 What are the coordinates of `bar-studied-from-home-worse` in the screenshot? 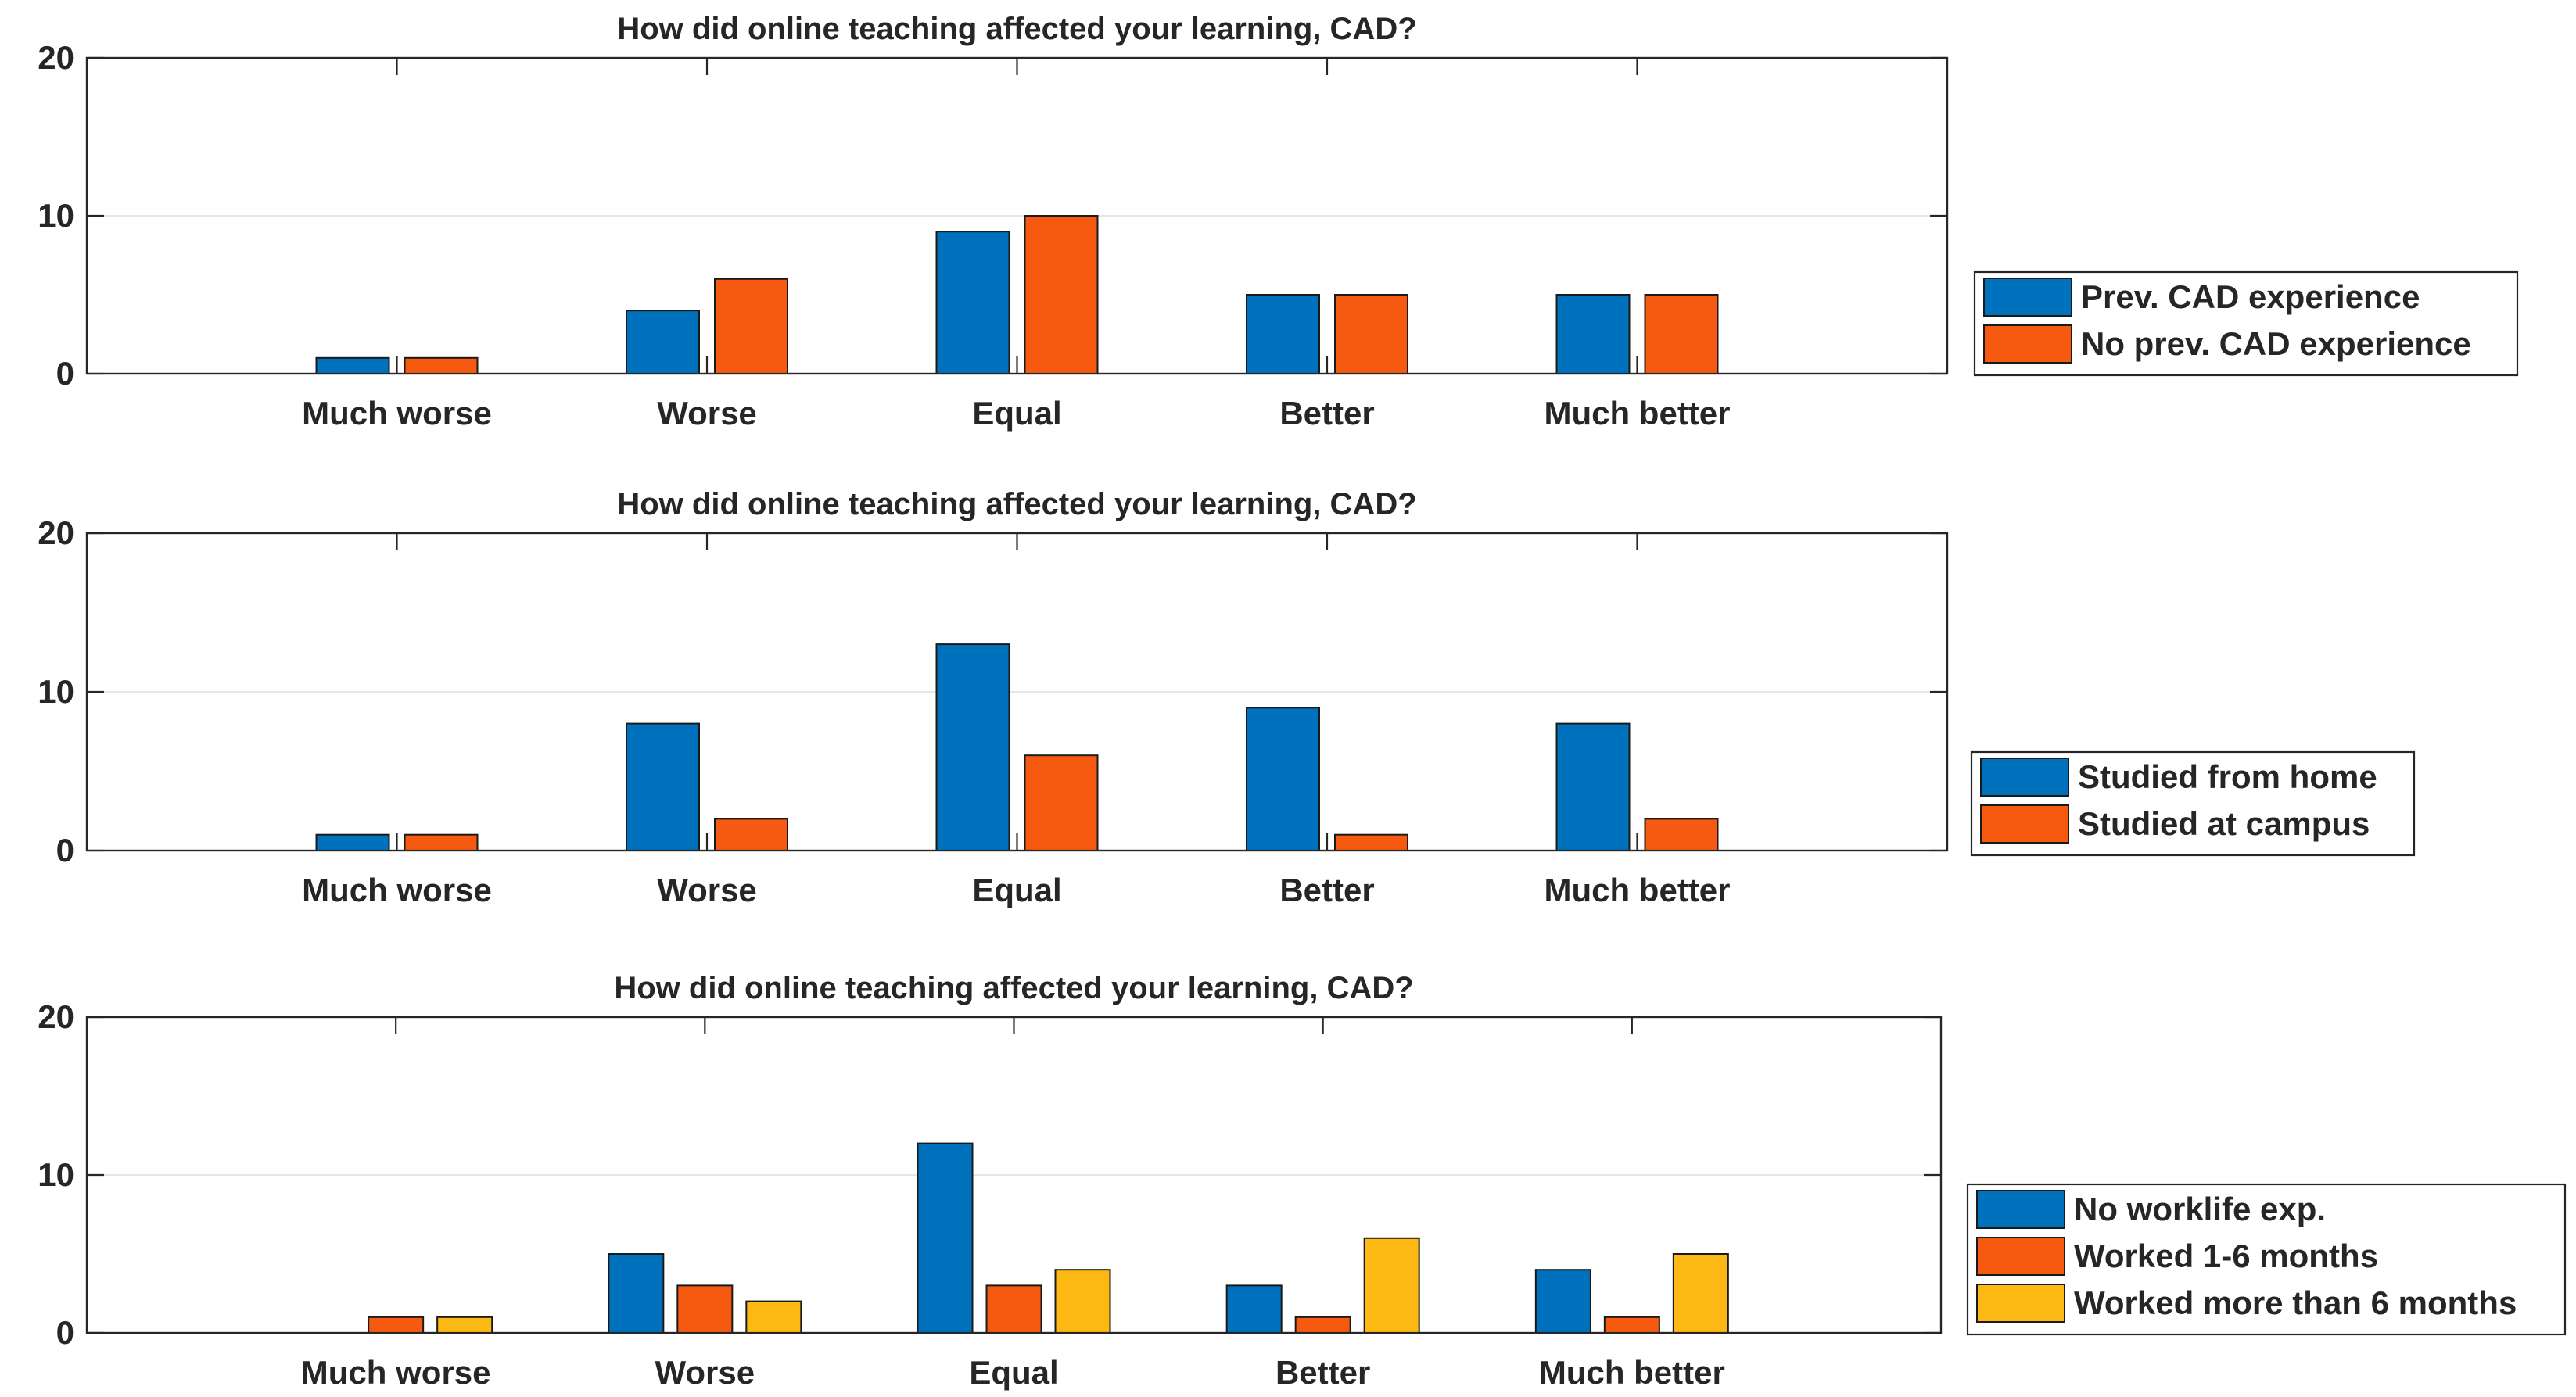 It's located at (663, 786).